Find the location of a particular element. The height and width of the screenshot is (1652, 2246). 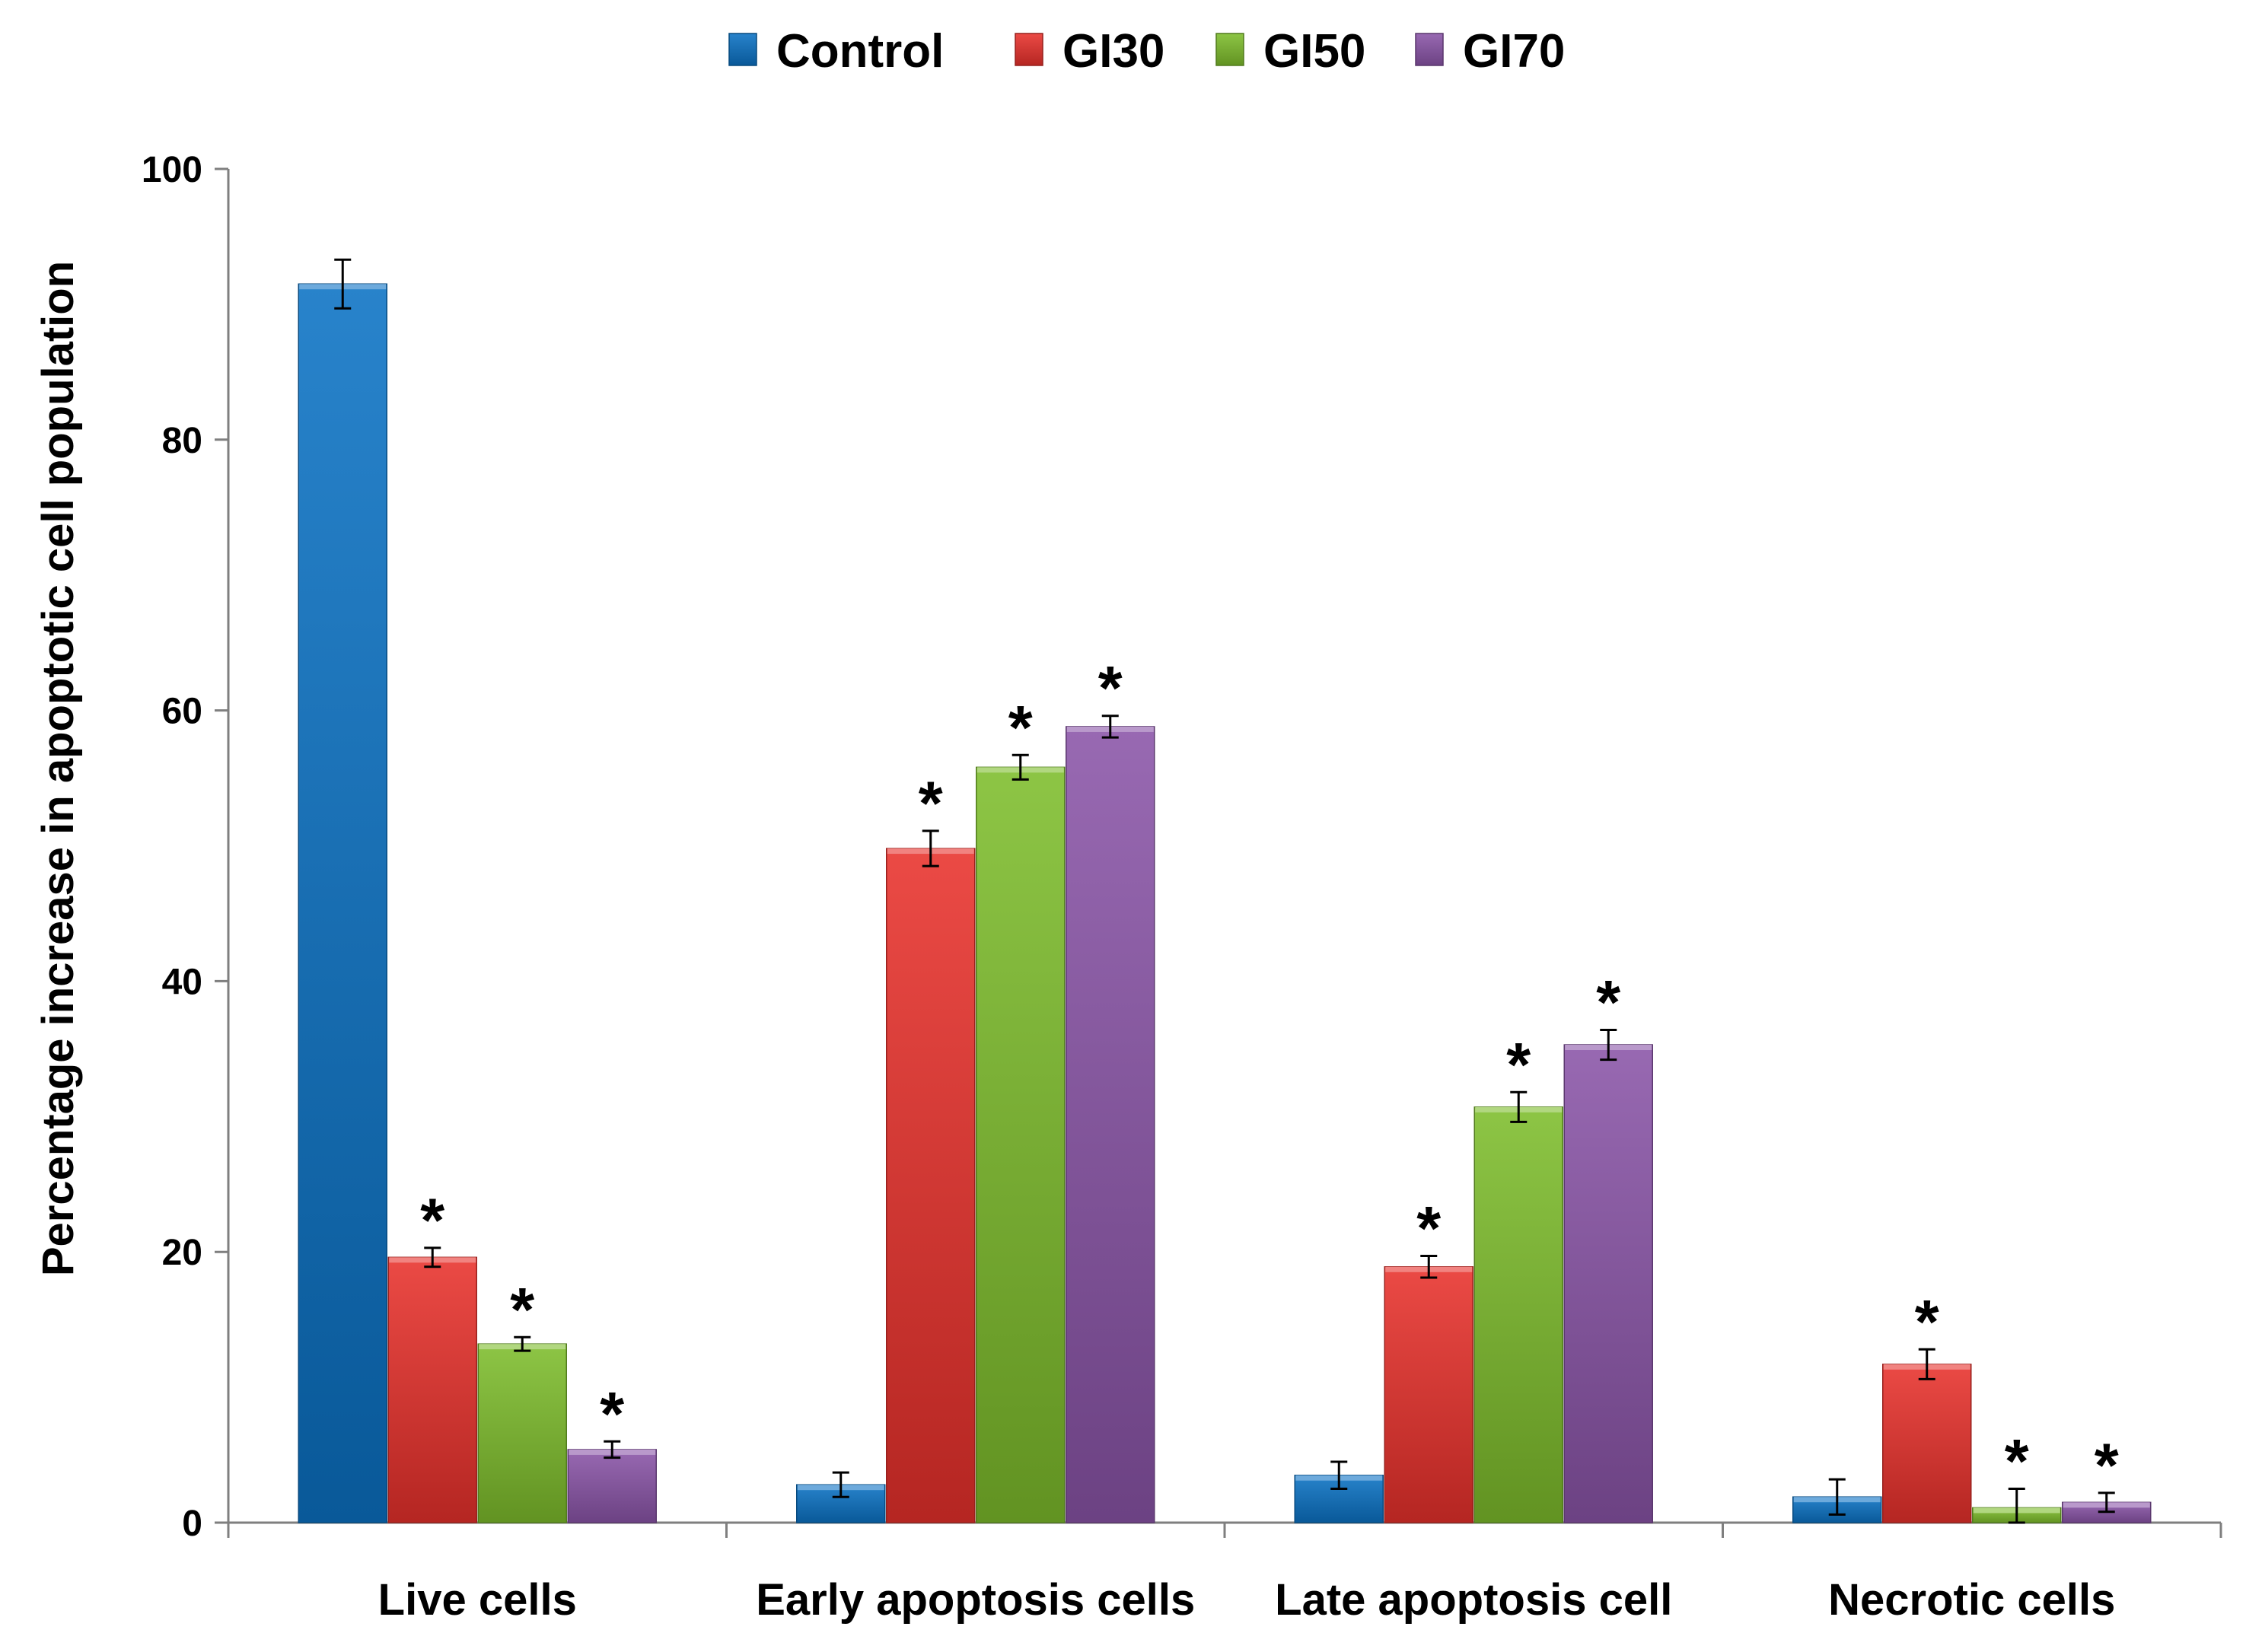

y-tick-label: 40 is located at coordinates (182, 982).